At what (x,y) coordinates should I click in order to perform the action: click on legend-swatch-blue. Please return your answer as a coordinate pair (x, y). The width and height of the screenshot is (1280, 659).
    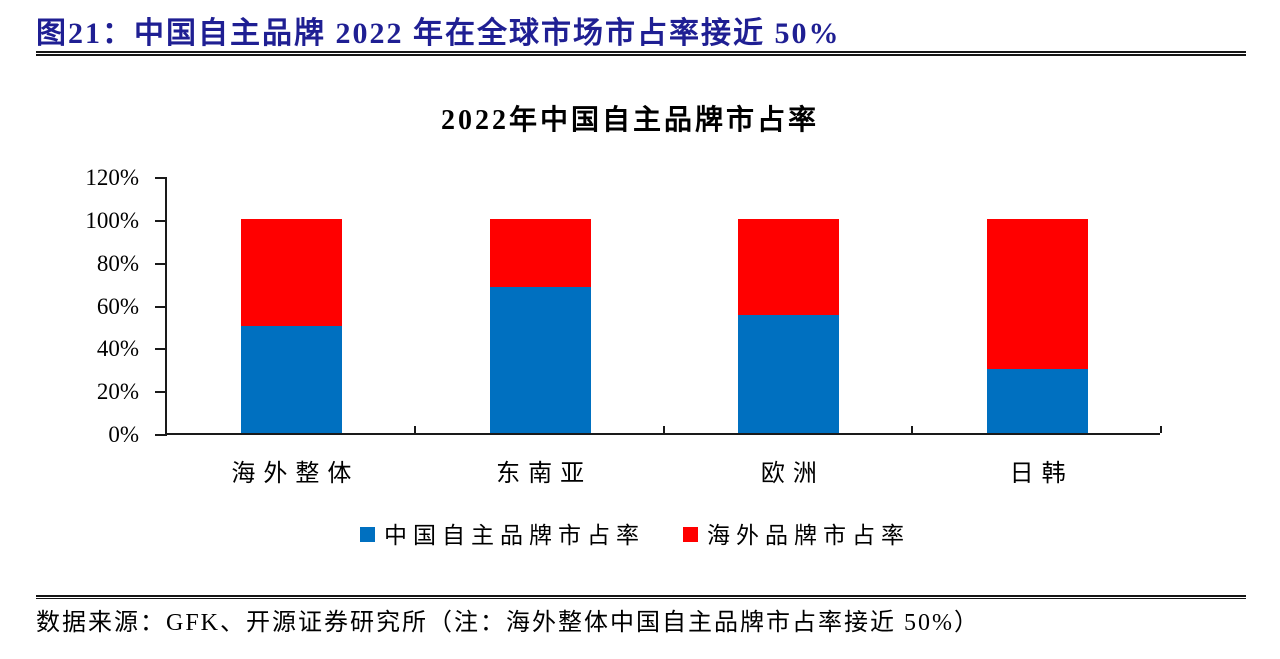
    Looking at the image, I should click on (367, 534).